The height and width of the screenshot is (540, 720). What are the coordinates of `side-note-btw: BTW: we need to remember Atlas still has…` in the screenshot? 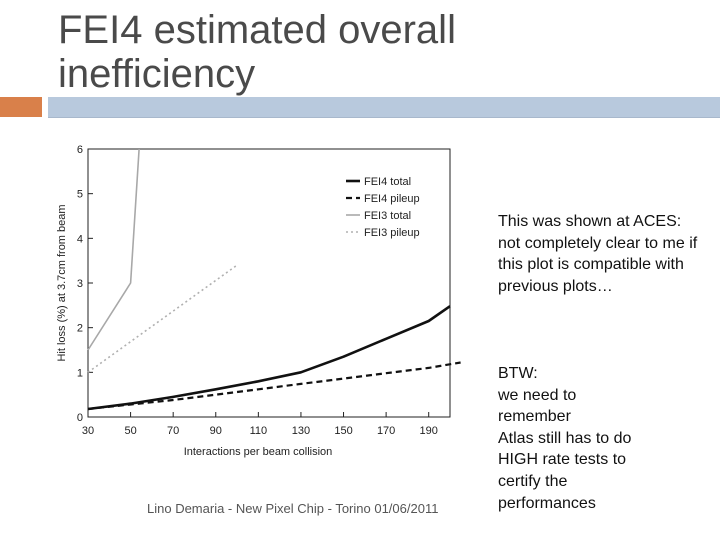 It's located at (598, 438).